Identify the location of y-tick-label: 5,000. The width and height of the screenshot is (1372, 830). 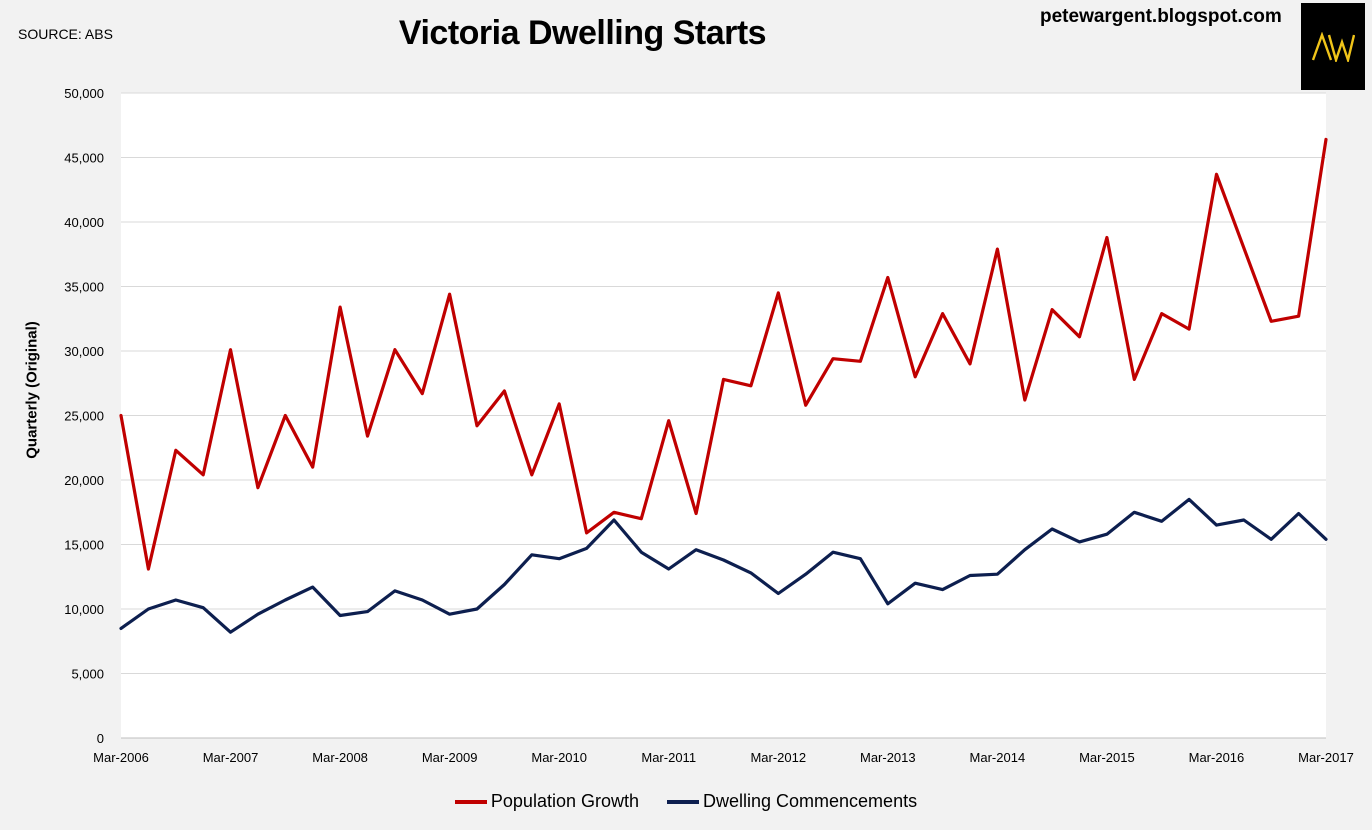
(87, 674).